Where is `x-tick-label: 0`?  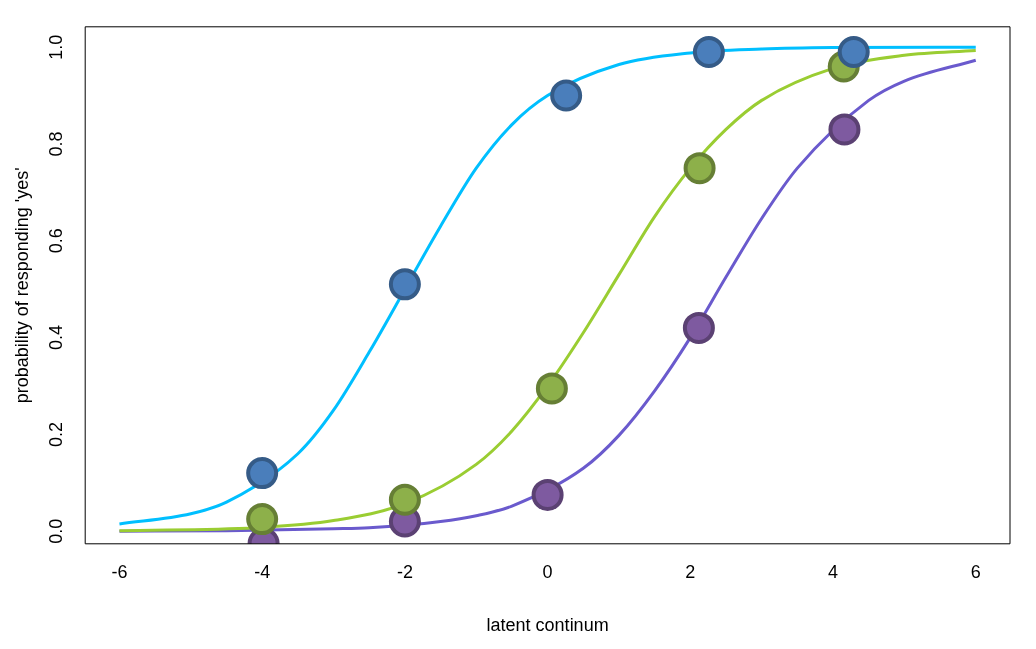 x-tick-label: 0 is located at coordinates (547, 571).